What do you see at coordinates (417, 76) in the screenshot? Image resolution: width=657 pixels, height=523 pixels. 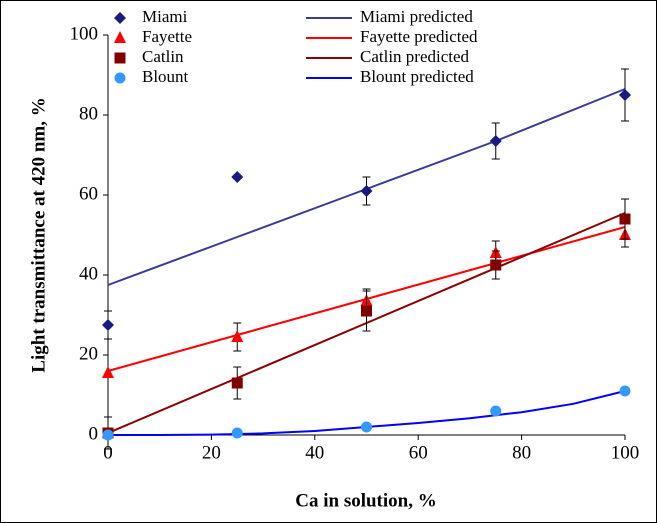 I see `legend-label: Blount predicted` at bounding box center [417, 76].